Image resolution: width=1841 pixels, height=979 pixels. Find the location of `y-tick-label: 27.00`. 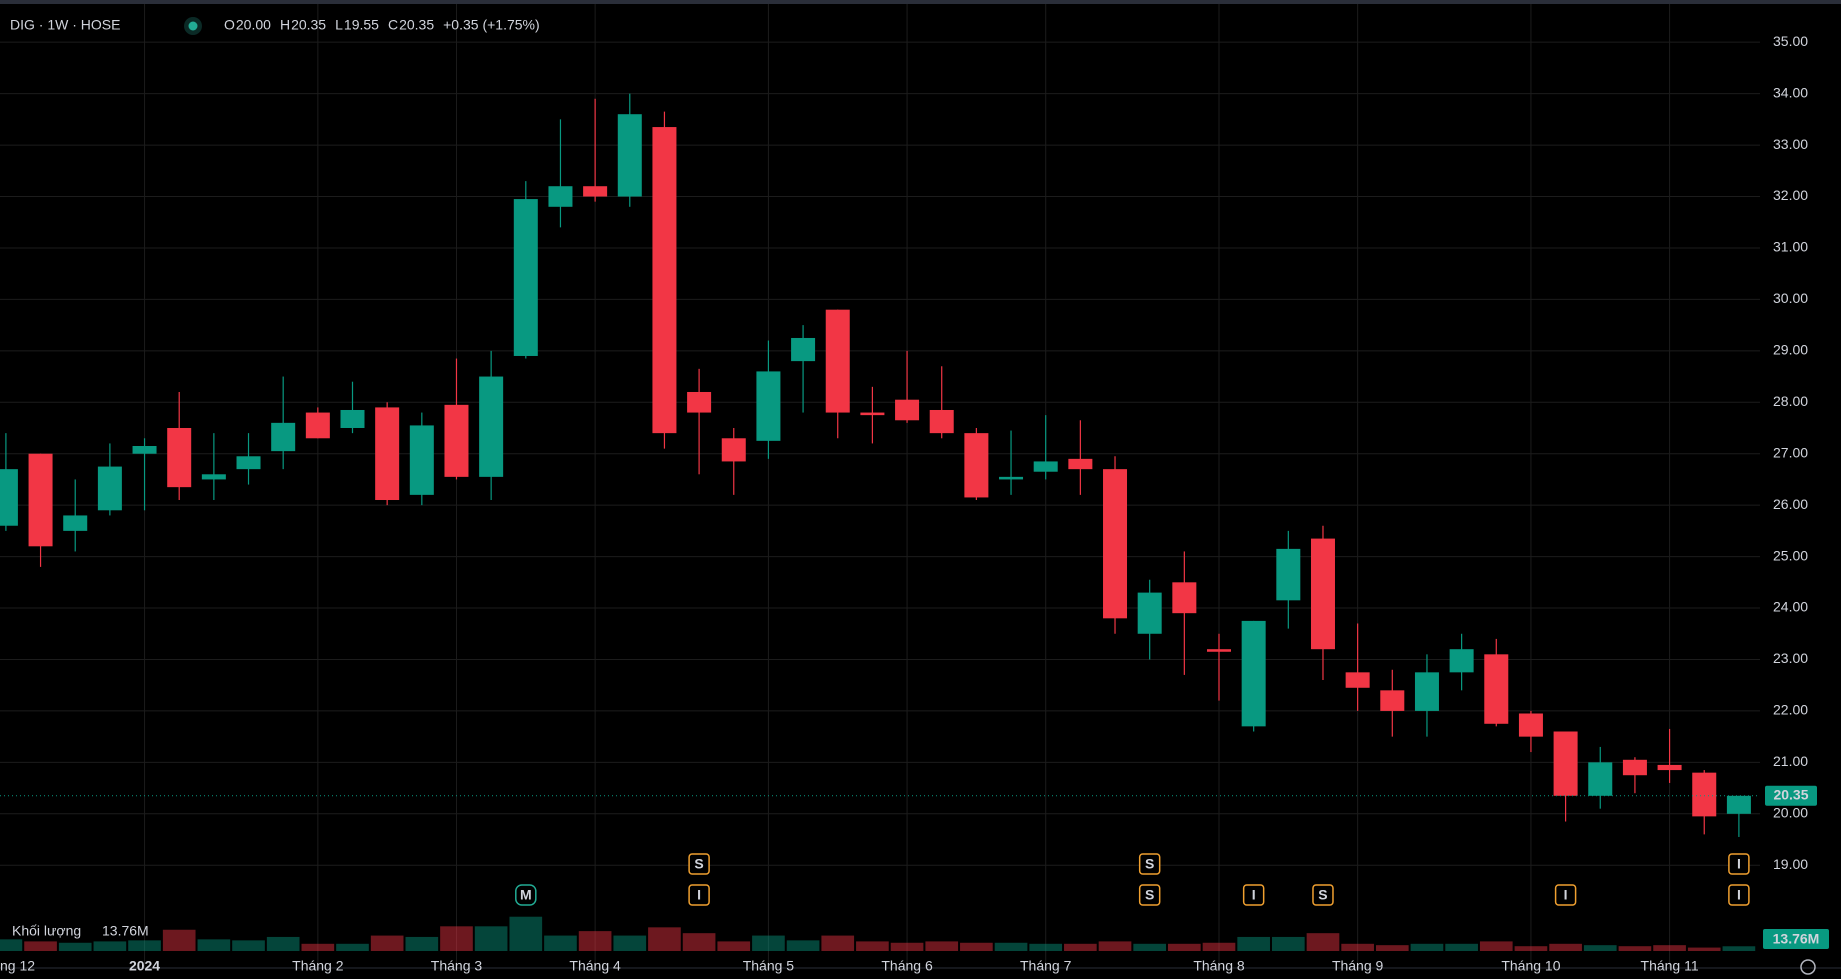

y-tick-label: 27.00 is located at coordinates (1790, 452).